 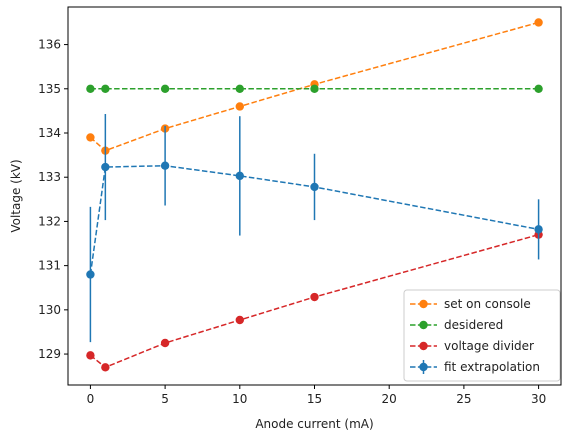 I want to click on y-tick-label: 133, so click(x=49, y=177).